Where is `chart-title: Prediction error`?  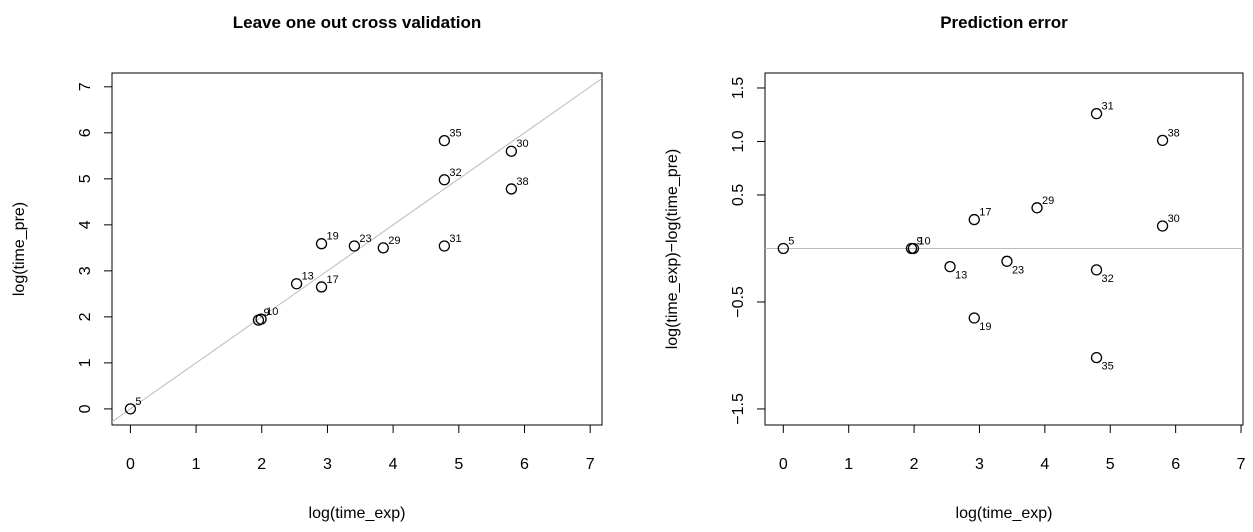 chart-title: Prediction error is located at coordinates (1004, 22).